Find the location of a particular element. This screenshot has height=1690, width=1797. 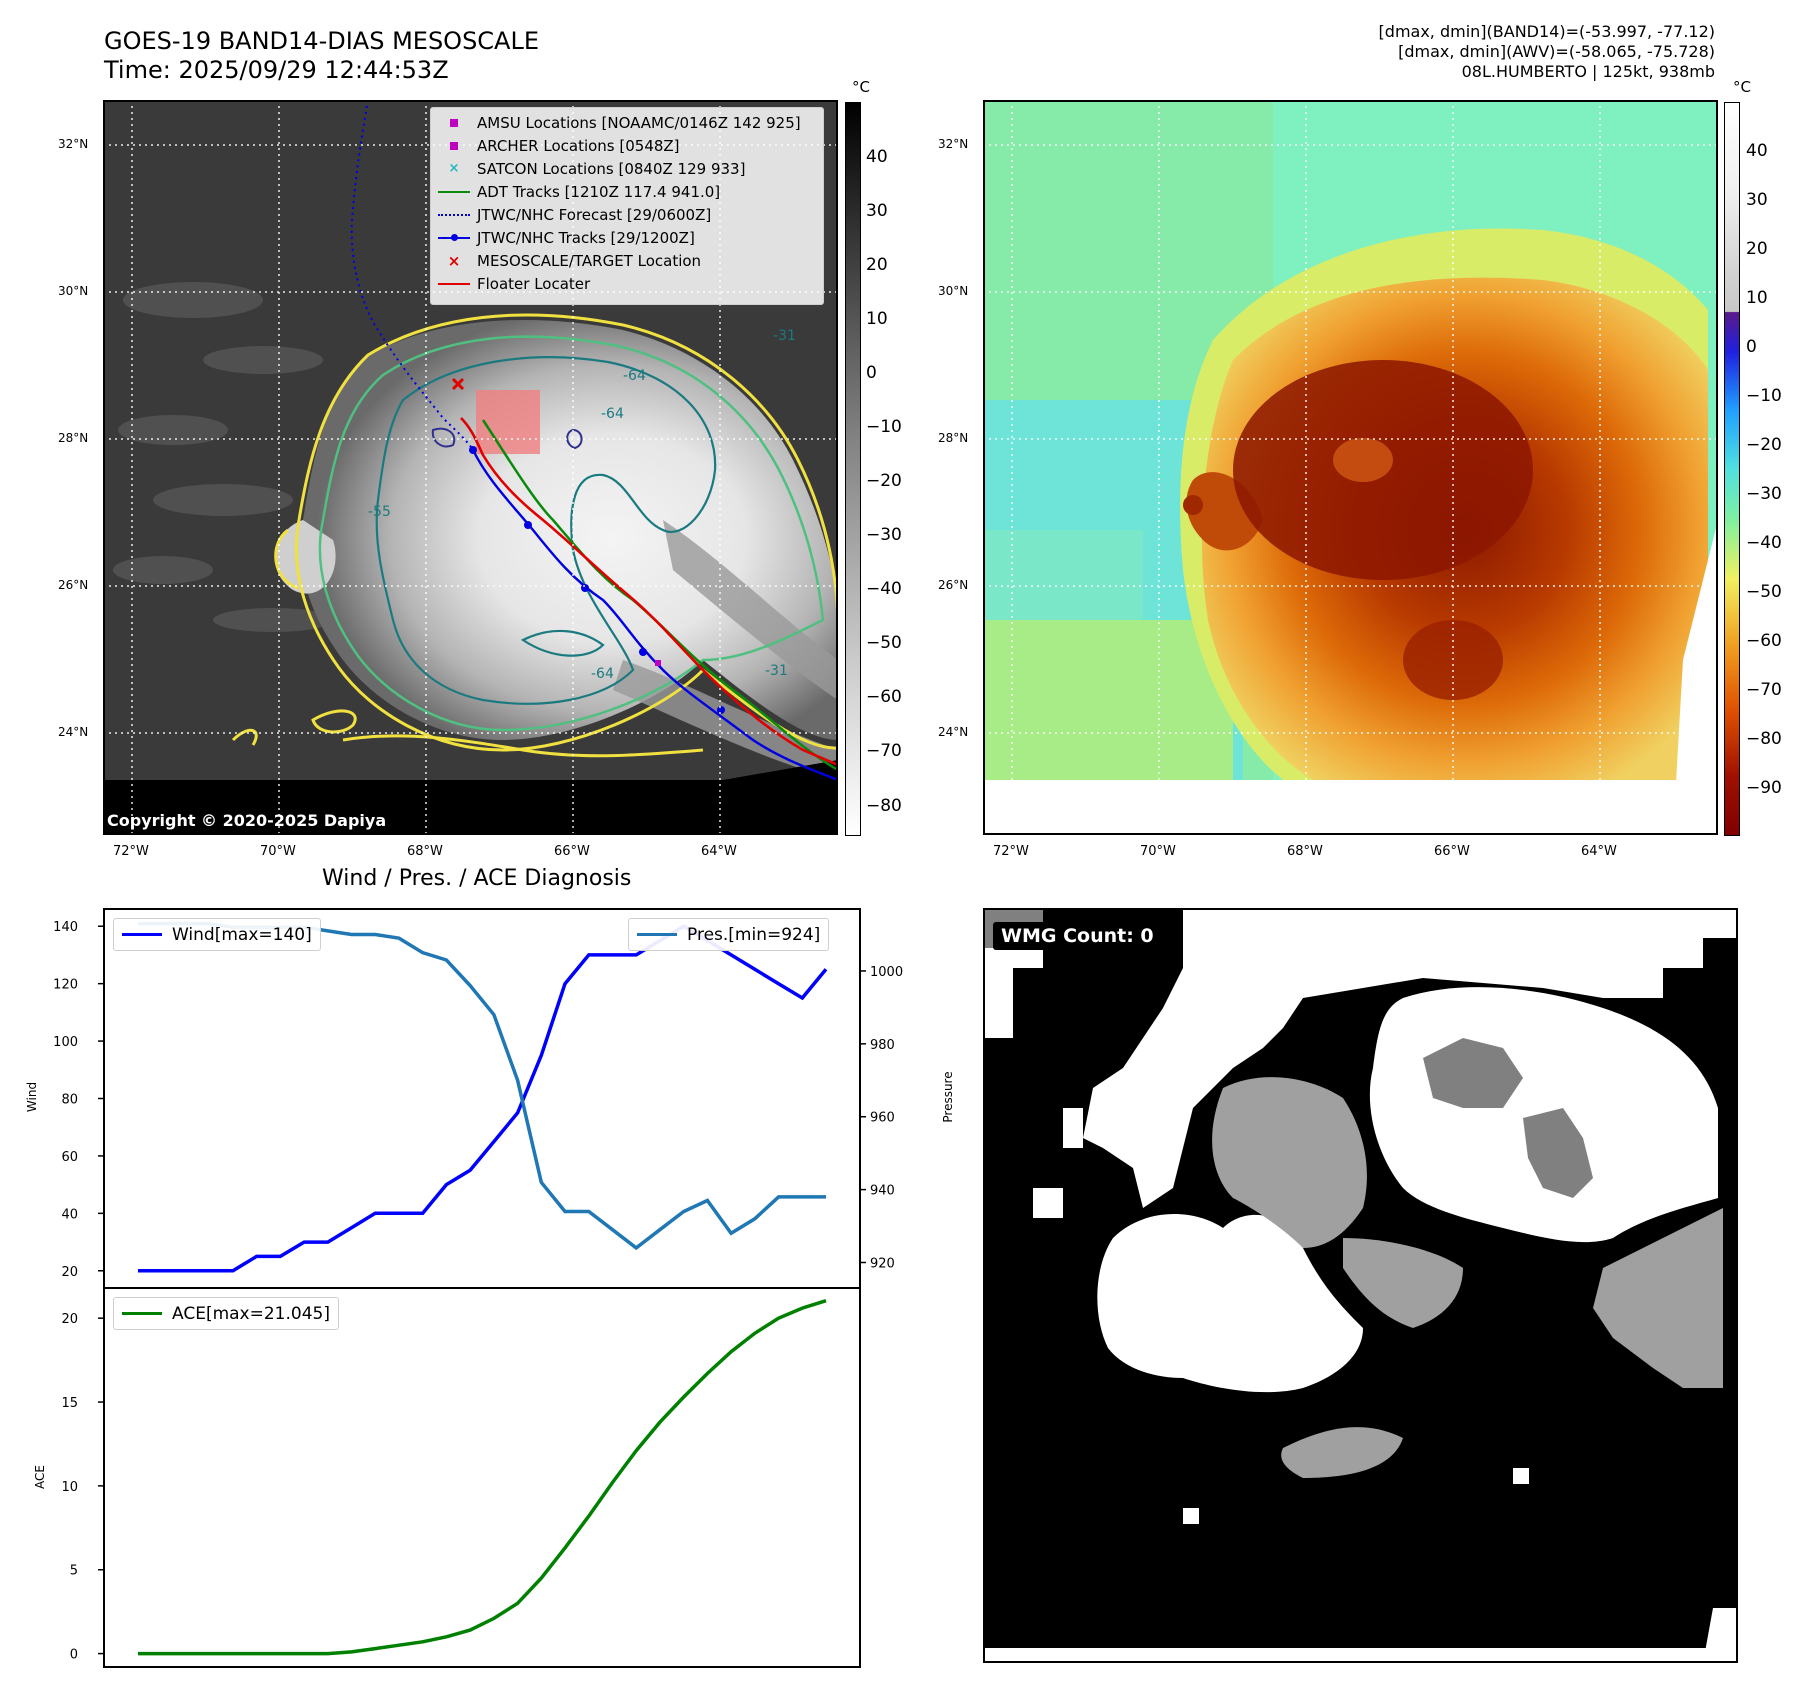

colorbar-gray-unit: °C is located at coordinates (861, 87).